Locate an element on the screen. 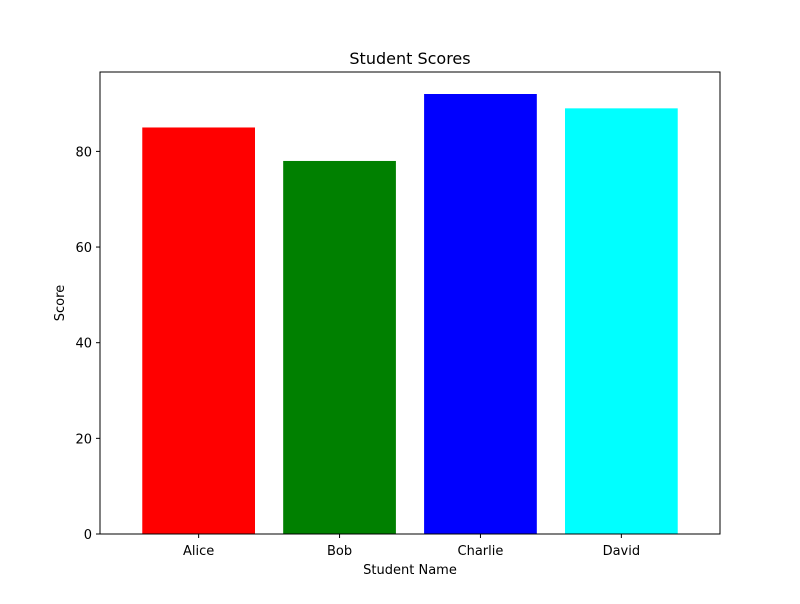 The width and height of the screenshot is (800, 604). x-tick-label: Alice is located at coordinates (198, 551).